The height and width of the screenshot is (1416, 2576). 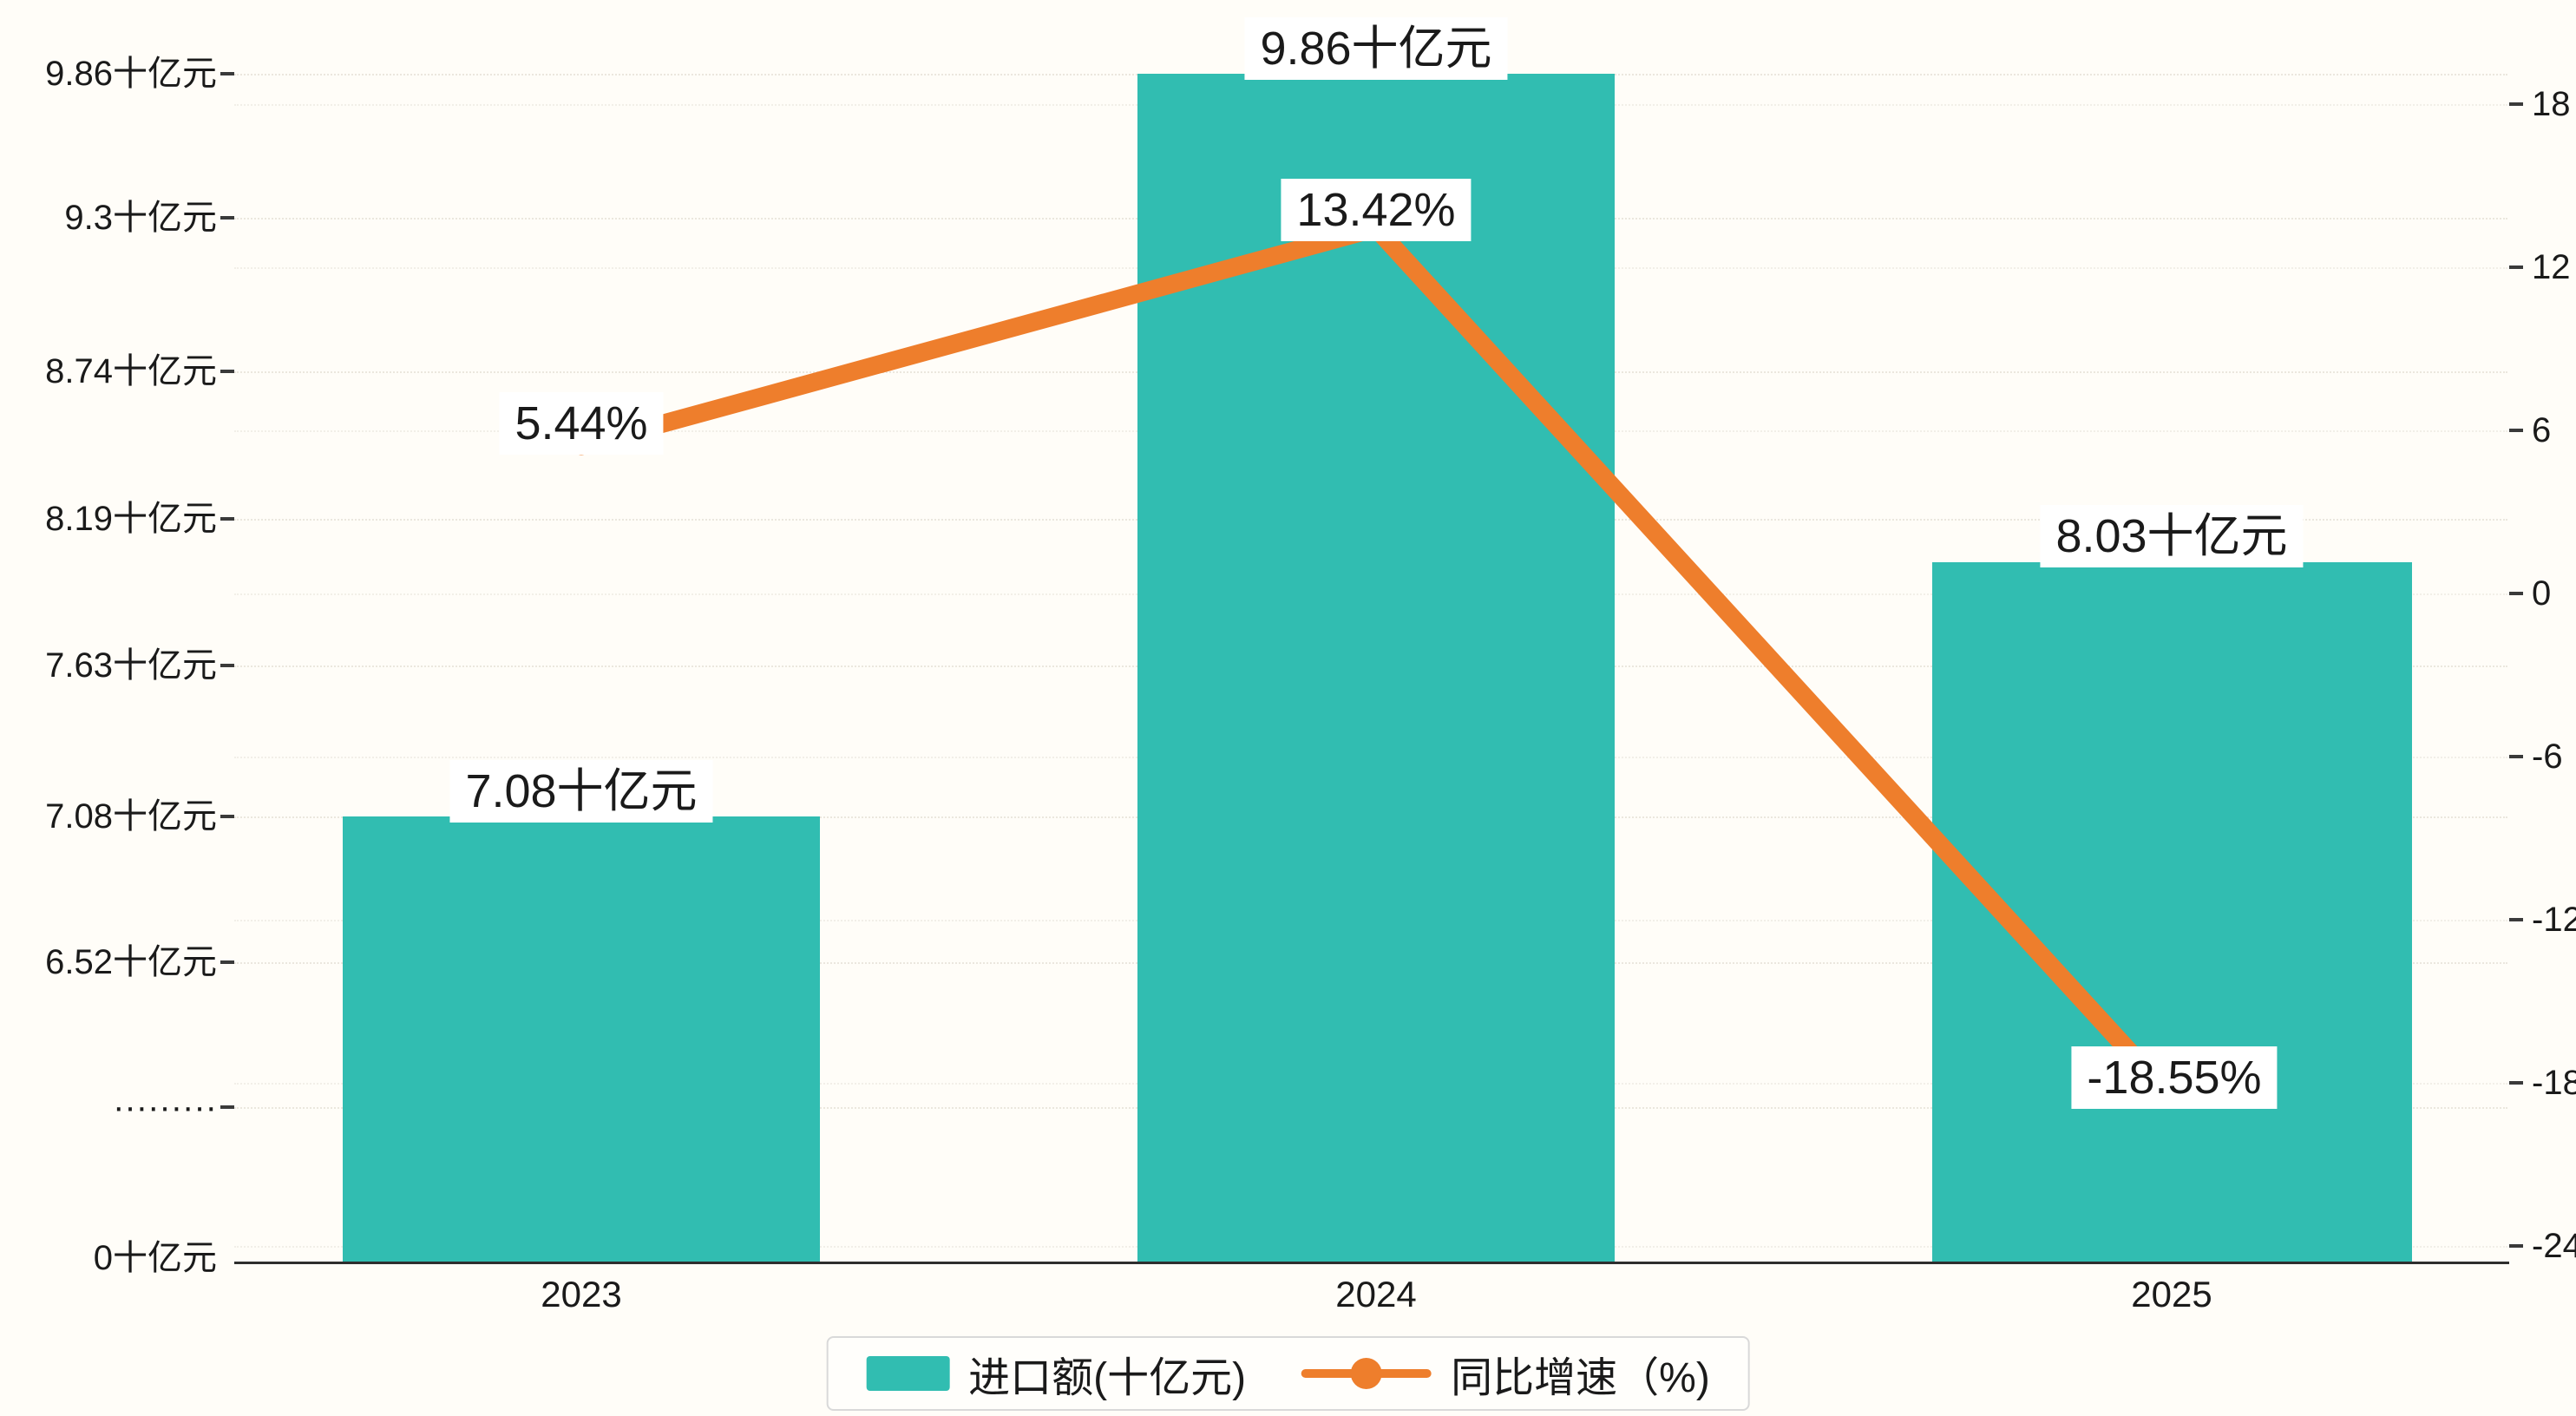 What do you see at coordinates (131, 74) in the screenshot?
I see `left-axis-tick-label: 9.86十亿元` at bounding box center [131, 74].